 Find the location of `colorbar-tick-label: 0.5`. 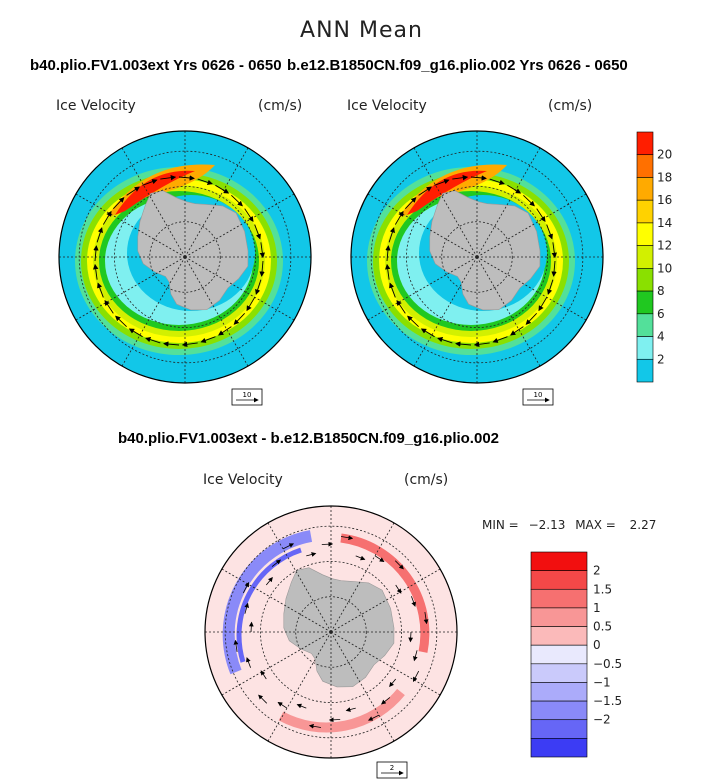

colorbar-tick-label: 0.5 is located at coordinates (602, 627).